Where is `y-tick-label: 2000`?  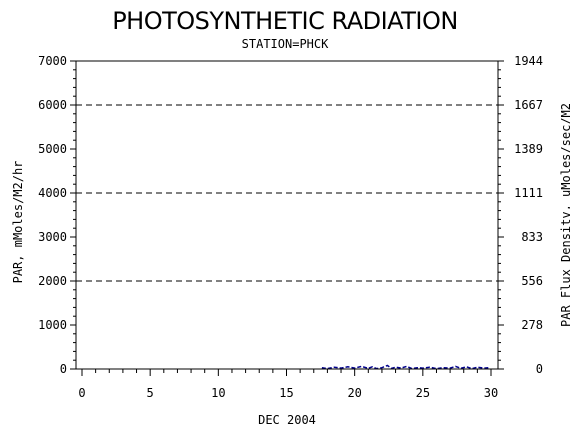
y-tick-label: 2000 is located at coordinates (52, 281).